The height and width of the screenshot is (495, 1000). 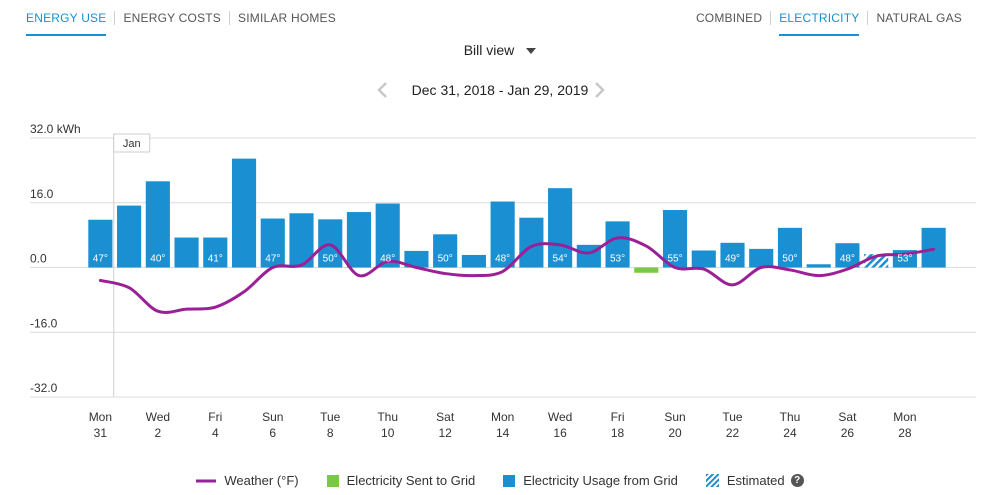 What do you see at coordinates (383, 90) in the screenshot?
I see `chevron-left-icon` at bounding box center [383, 90].